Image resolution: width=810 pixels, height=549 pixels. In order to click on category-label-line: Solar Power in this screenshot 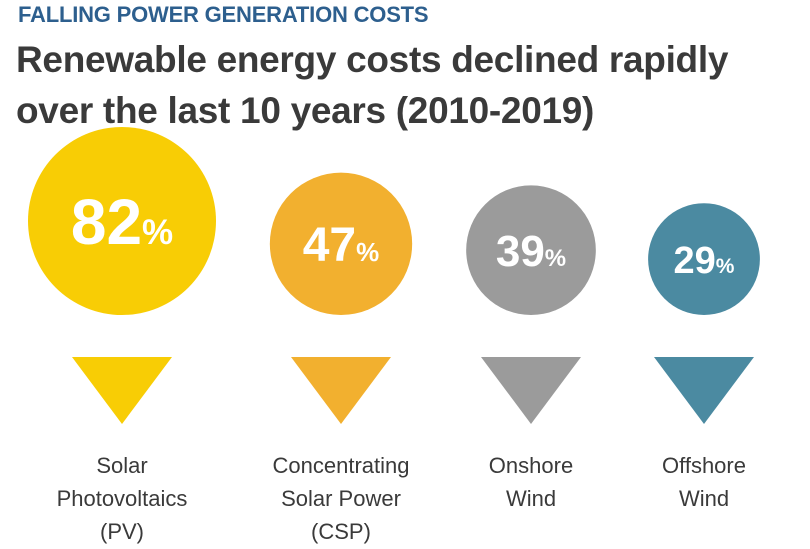, I will do `click(341, 498)`.